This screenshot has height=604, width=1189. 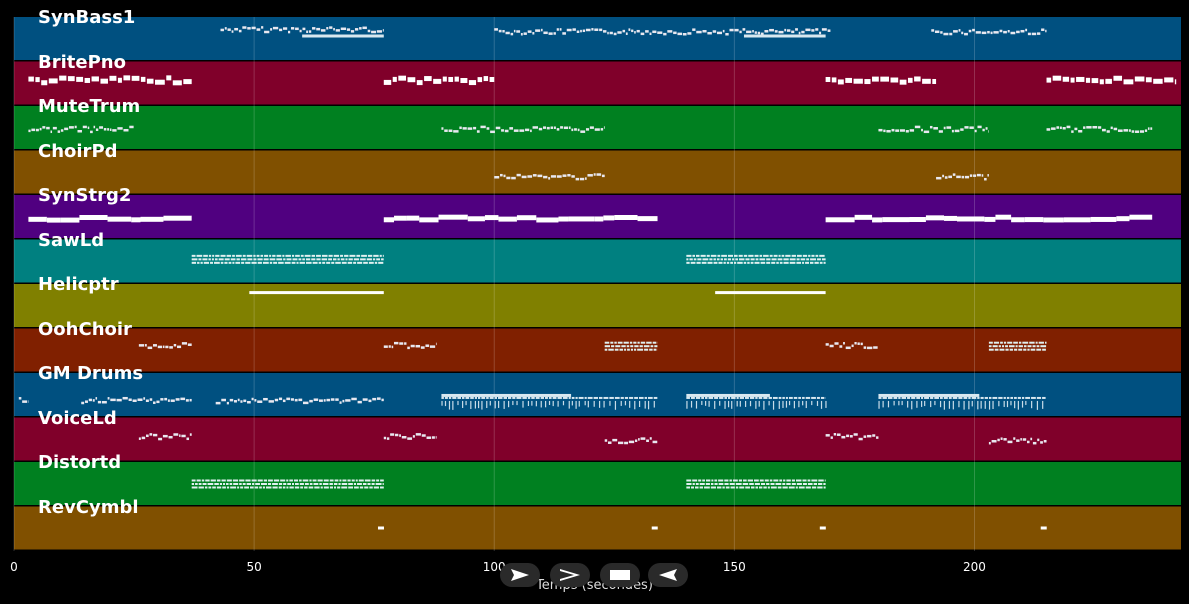 I want to click on track-name: SawLd, so click(x=71, y=240).